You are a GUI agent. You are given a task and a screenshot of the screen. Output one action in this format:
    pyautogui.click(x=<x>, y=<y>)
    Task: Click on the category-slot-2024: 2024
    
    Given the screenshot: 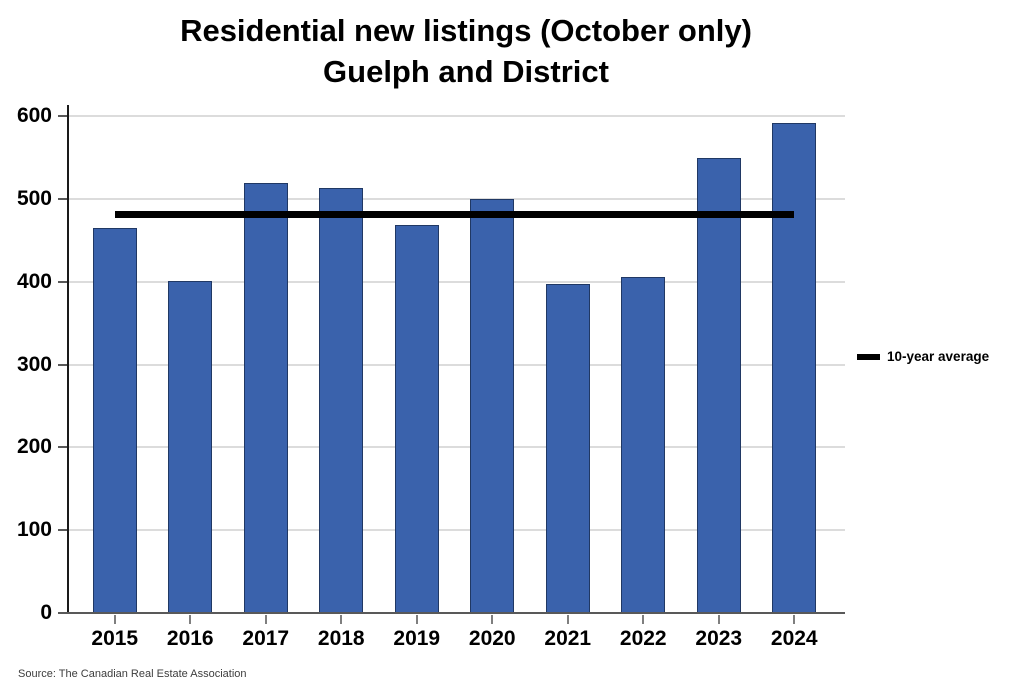 What is the action you would take?
    pyautogui.click(x=795, y=383)
    